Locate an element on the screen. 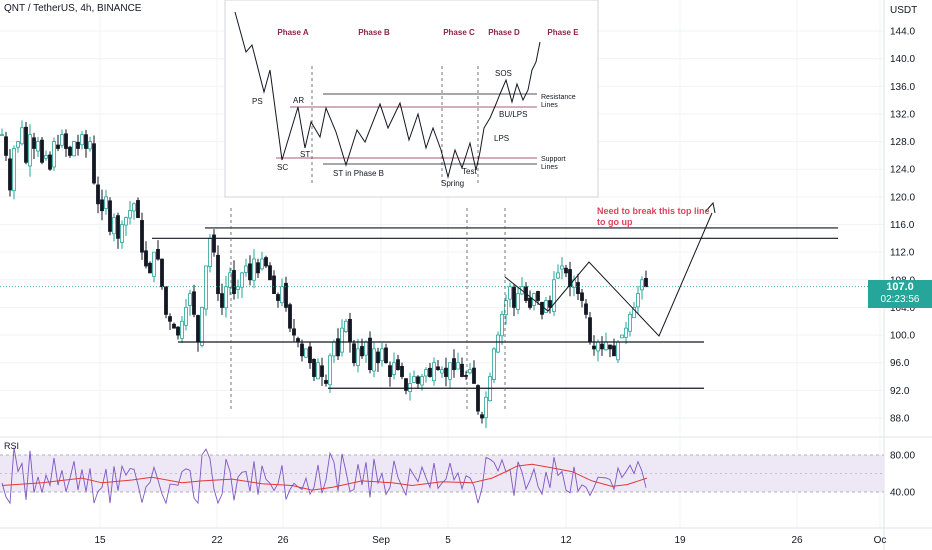 Image resolution: width=932 pixels, height=550 pixels. inset-label-test: Test is located at coordinates (469, 171).